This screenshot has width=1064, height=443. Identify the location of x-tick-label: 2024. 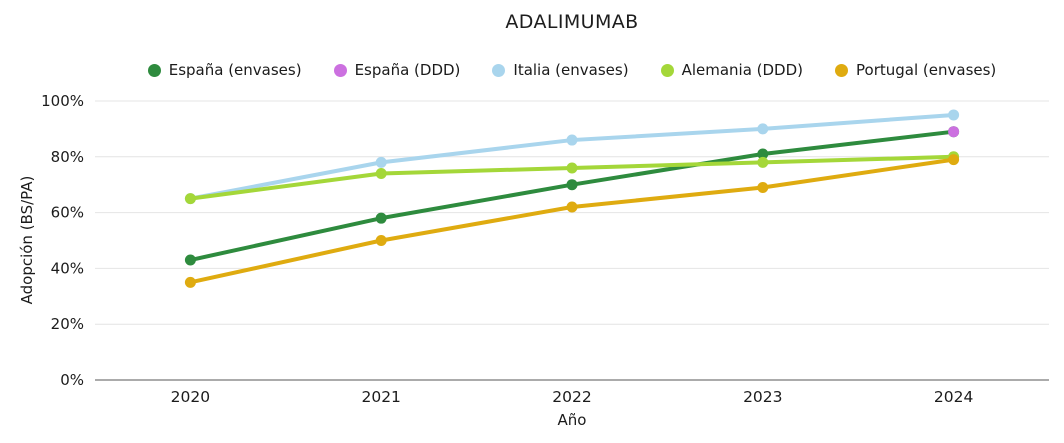
(953, 397).